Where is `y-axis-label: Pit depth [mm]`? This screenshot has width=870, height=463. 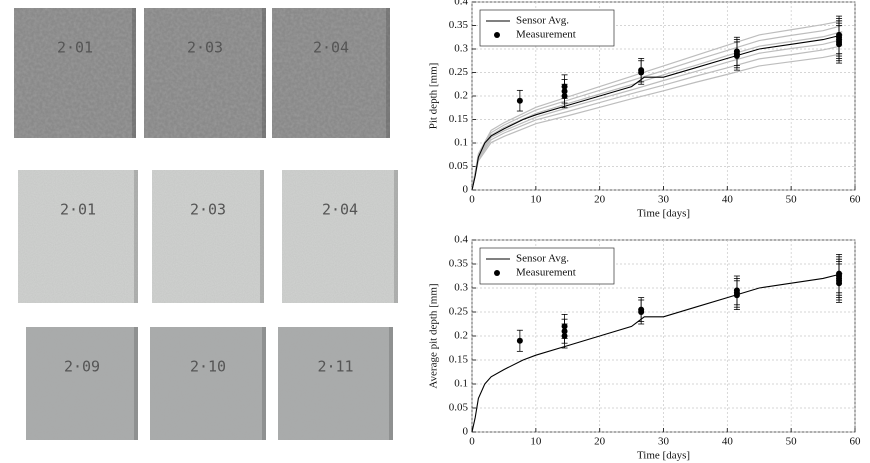 y-axis-label: Pit depth [mm] is located at coordinates (434, 96).